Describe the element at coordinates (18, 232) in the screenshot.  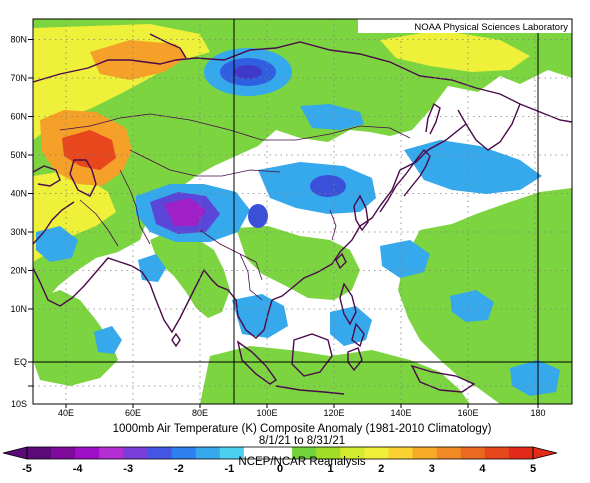
I see `lat-tick-label: 30N` at that location.